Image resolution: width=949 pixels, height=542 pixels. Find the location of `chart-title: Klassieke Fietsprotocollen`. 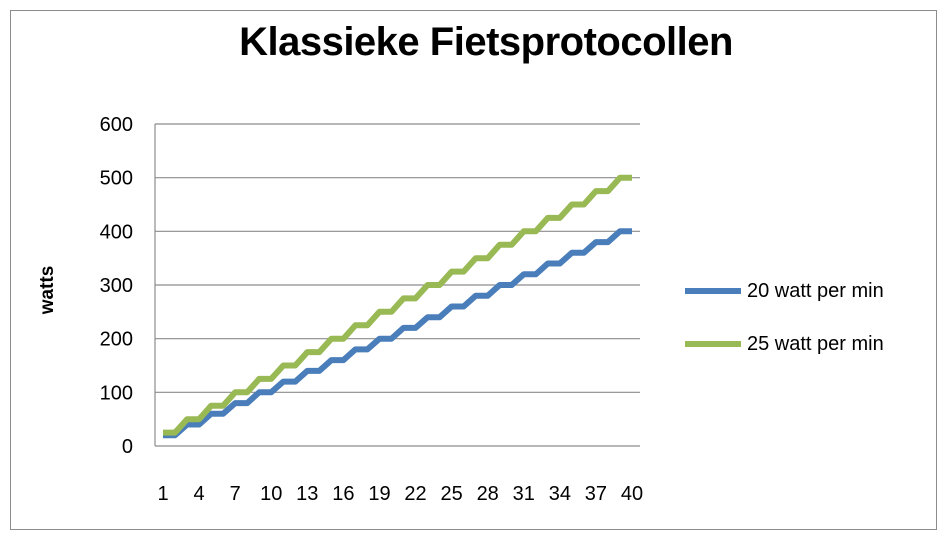

chart-title: Klassieke Fietsprotocollen is located at coordinates (486, 42).